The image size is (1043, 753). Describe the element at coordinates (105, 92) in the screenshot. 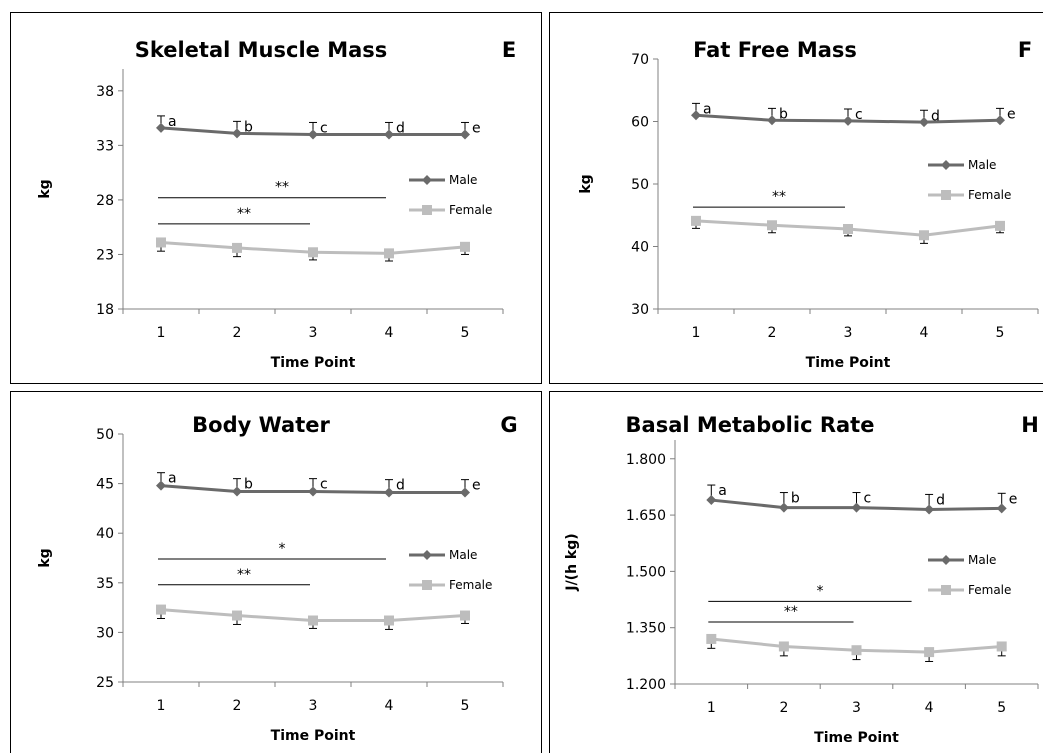

I see `y-tick-label: 38` at that location.